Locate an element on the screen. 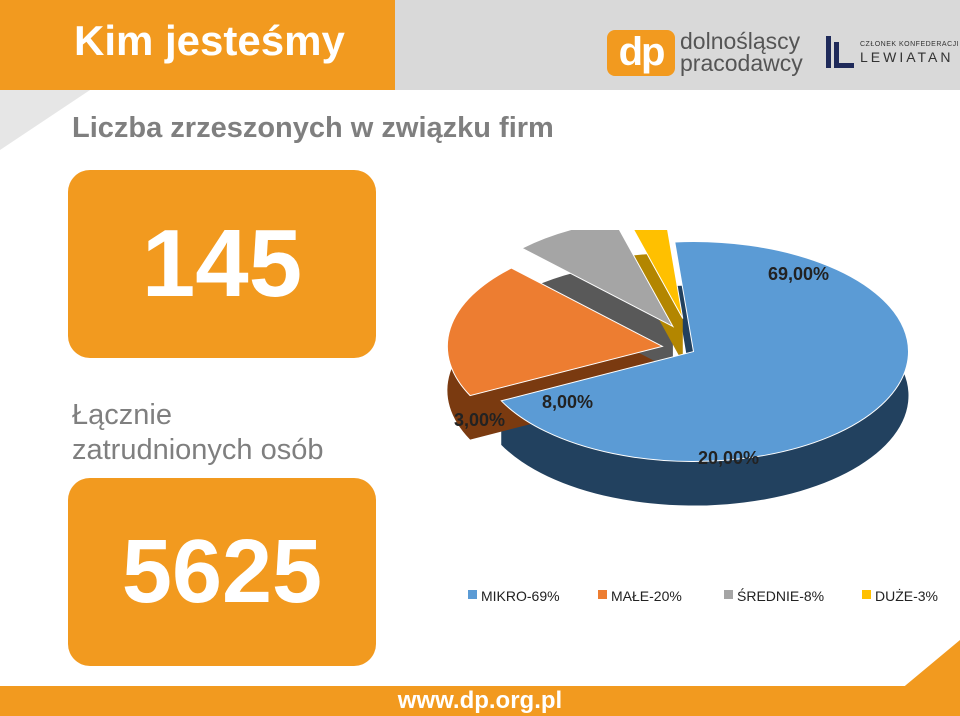 Image resolution: width=960 pixels, height=716 pixels. pie-data-label-1: 20,00% is located at coordinates (728, 458).